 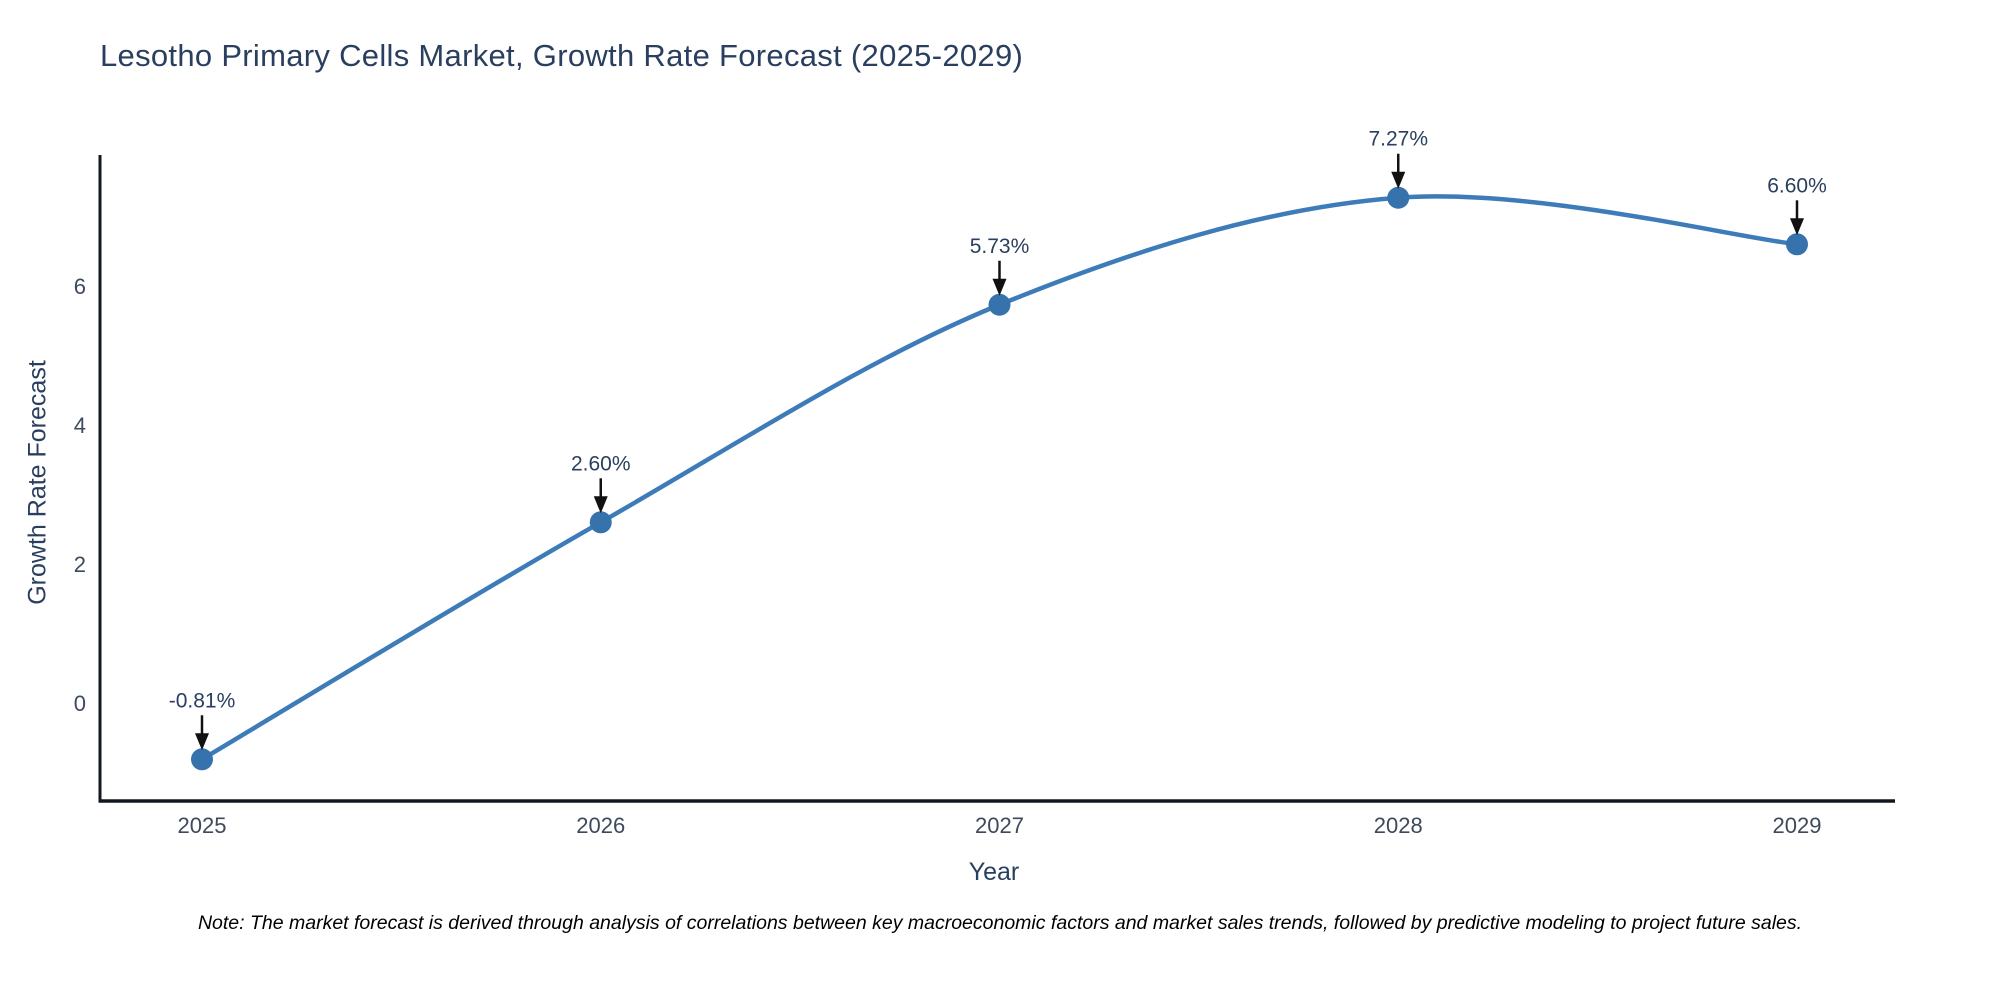 I want to click on y-tick-label: 2, so click(x=80, y=564).